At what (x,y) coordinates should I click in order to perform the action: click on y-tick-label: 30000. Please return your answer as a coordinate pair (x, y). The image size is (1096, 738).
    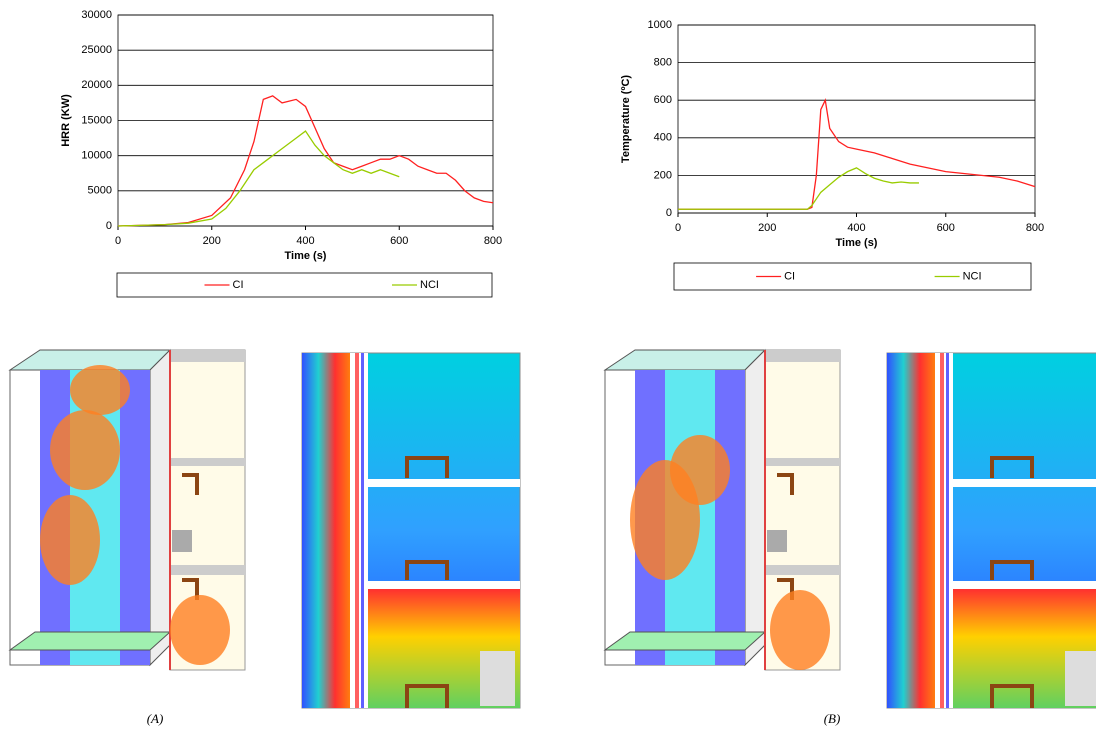
    Looking at the image, I should click on (96, 15).